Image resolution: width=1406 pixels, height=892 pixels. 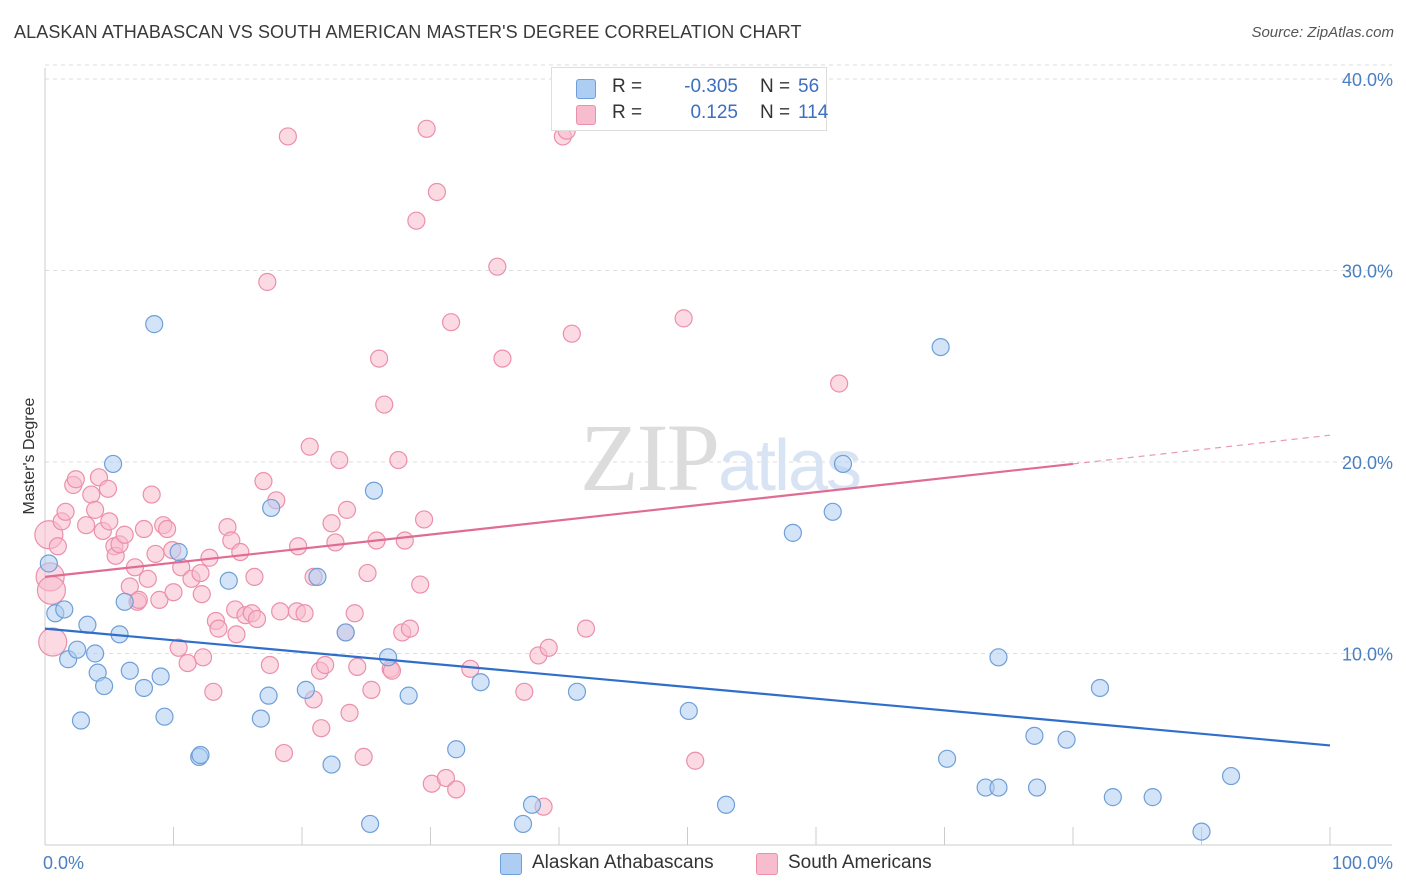 I want to click on legend-row-south-american: R = 0.125 N = 114, so click(x=702, y=115).